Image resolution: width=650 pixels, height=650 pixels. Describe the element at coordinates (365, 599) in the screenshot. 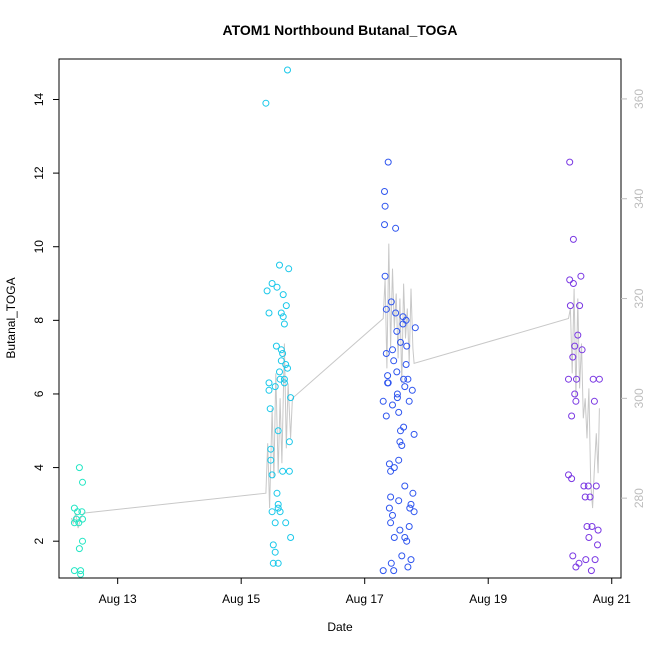

I see `x-tick-label: Aug 17` at that location.